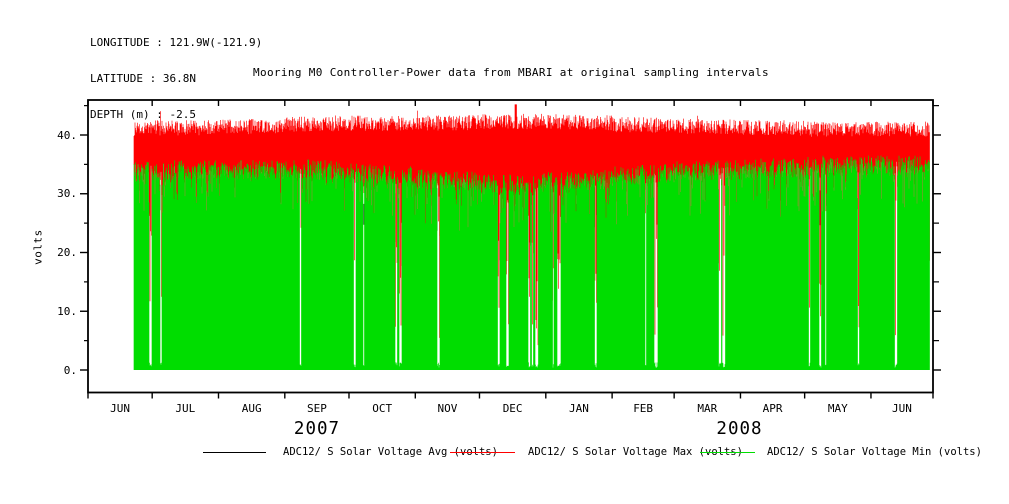  What do you see at coordinates (837, 408) in the screenshot?
I see `x-month-label: MAY` at bounding box center [837, 408].